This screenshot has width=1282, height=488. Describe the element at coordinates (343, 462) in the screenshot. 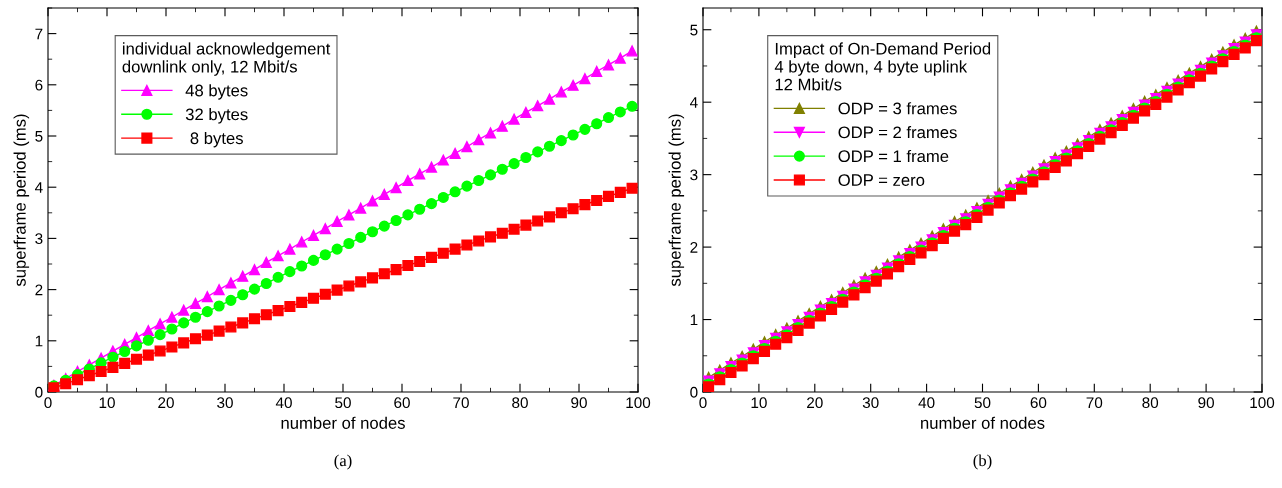

I see `text: (a)` at that location.